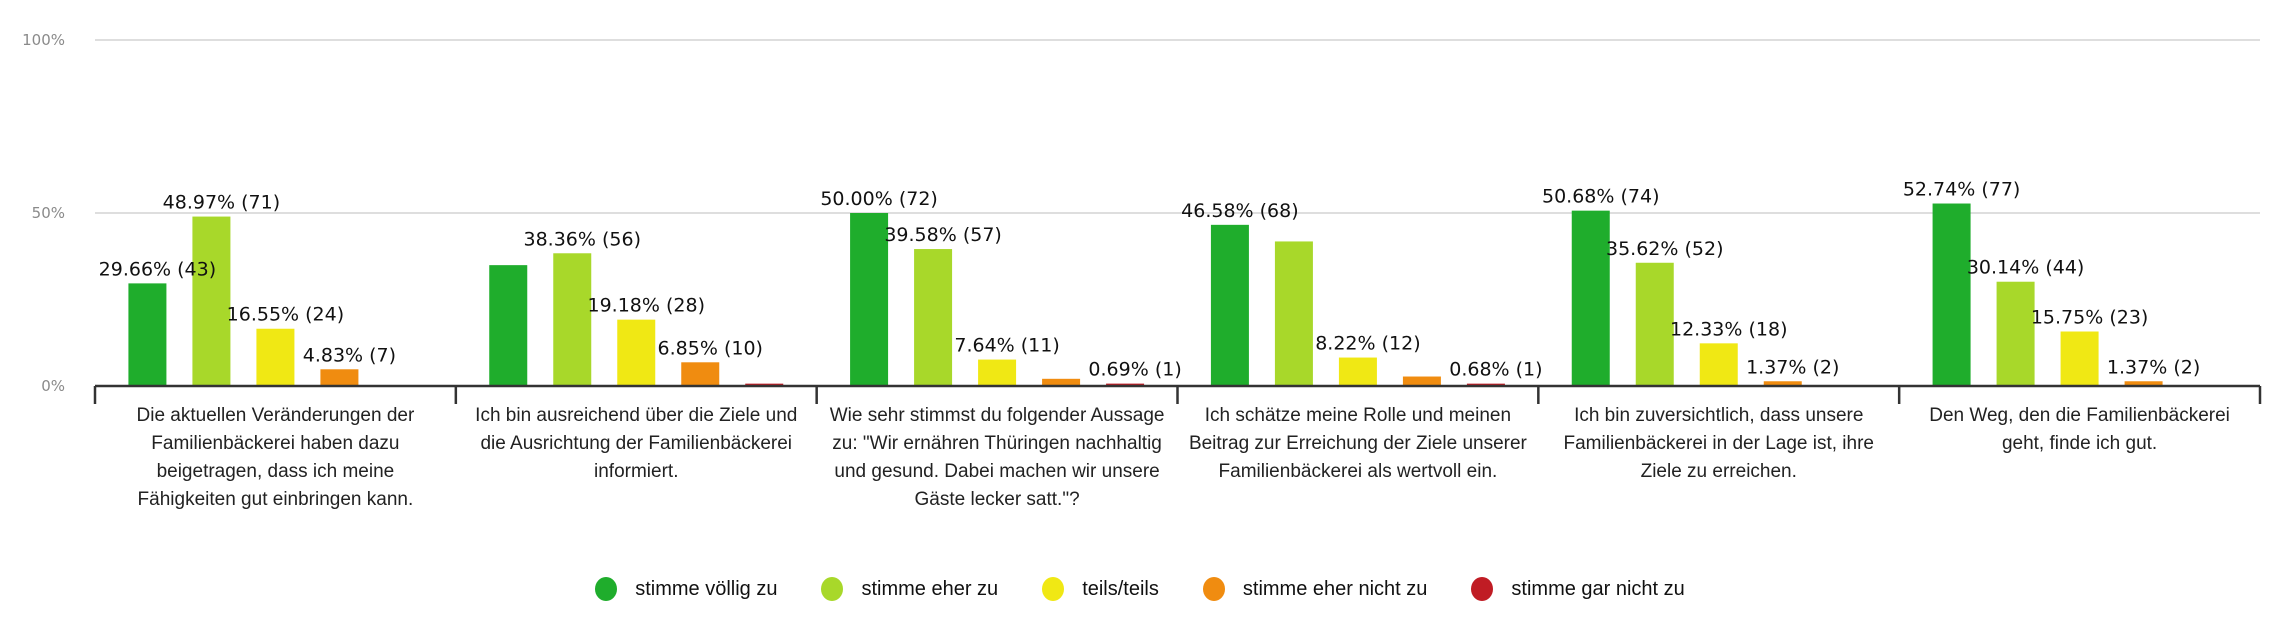 This screenshot has height=641, width=2280. I want to click on data-label: 8.22% (12), so click(1367, 344).